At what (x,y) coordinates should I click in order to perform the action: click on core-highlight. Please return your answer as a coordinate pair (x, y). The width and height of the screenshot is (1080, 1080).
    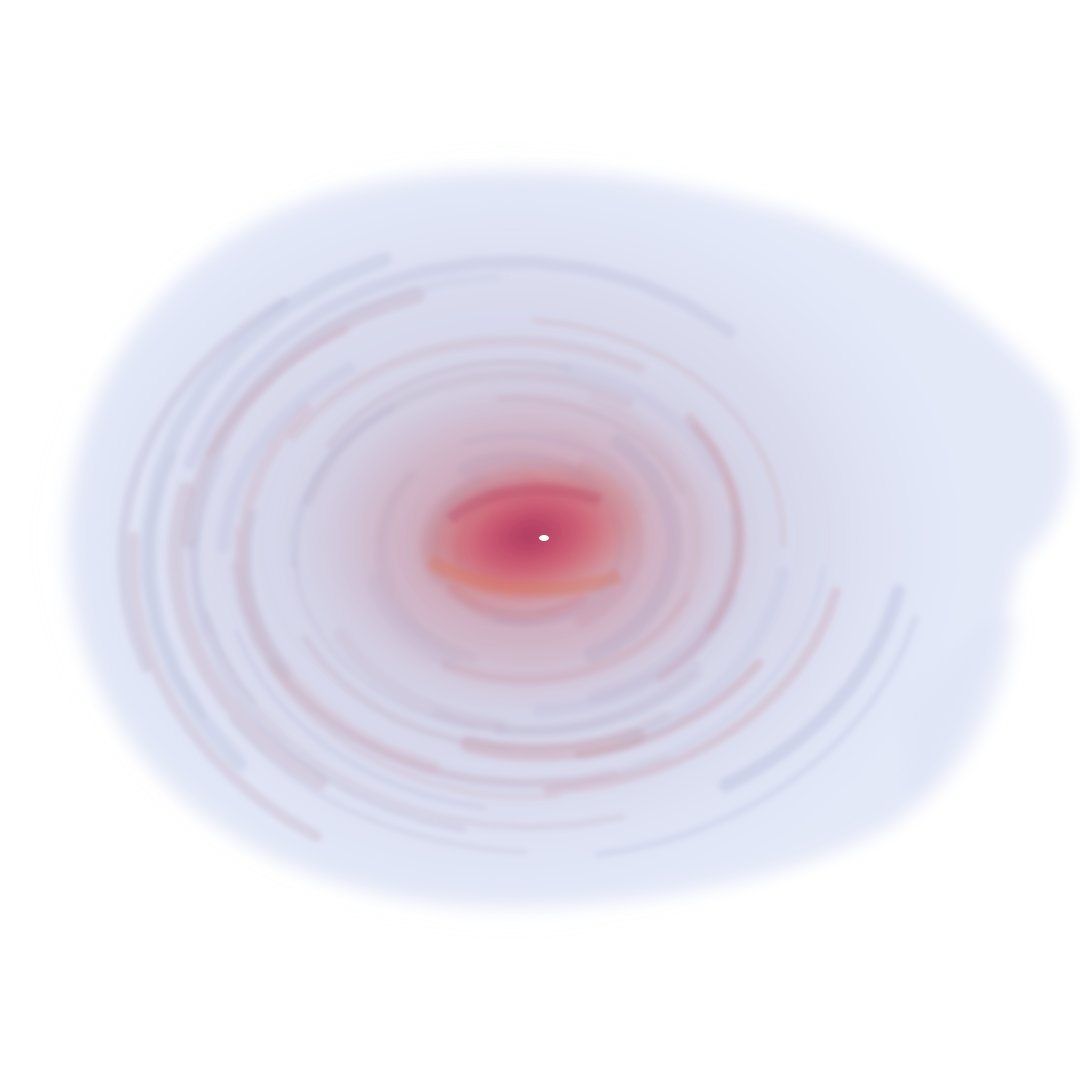
    Looking at the image, I should click on (544, 538).